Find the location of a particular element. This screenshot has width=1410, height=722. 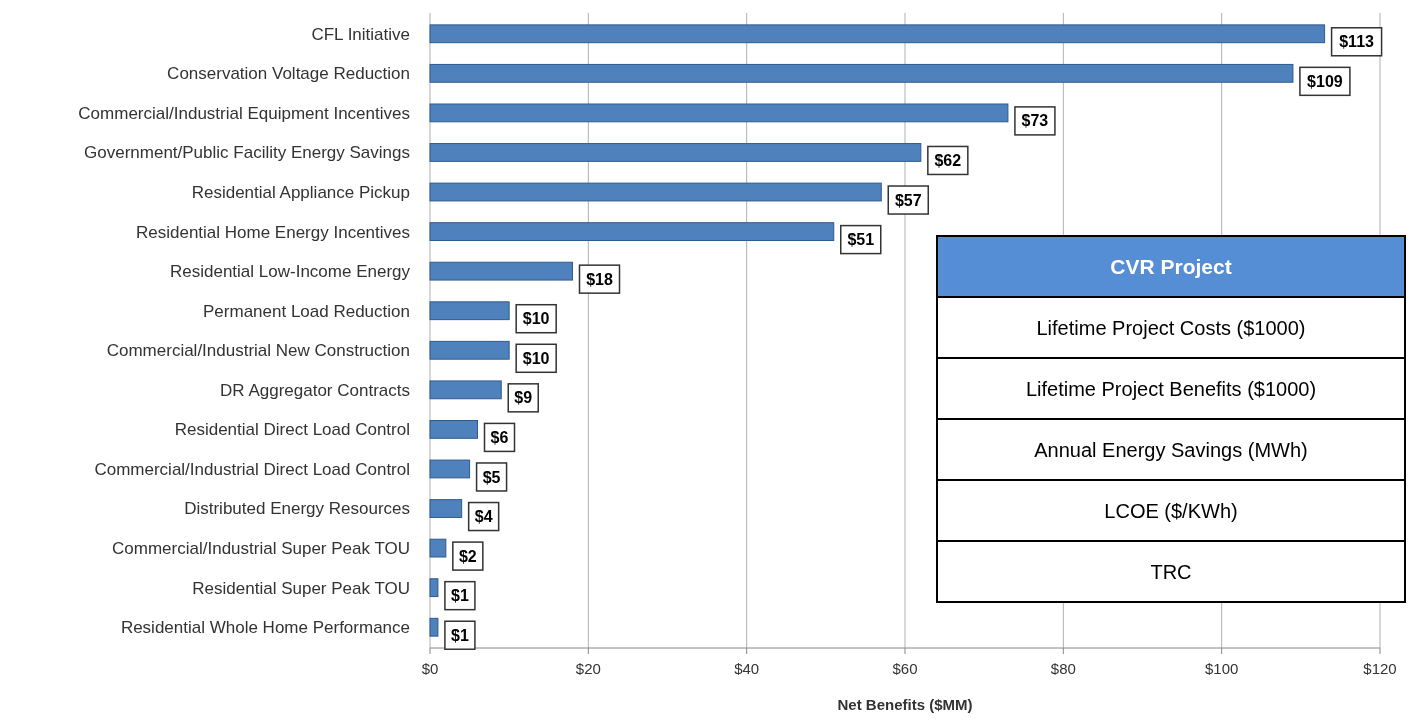

y-tick-label: Commercial/Industrial Super Peak TOU is located at coordinates (261, 549).